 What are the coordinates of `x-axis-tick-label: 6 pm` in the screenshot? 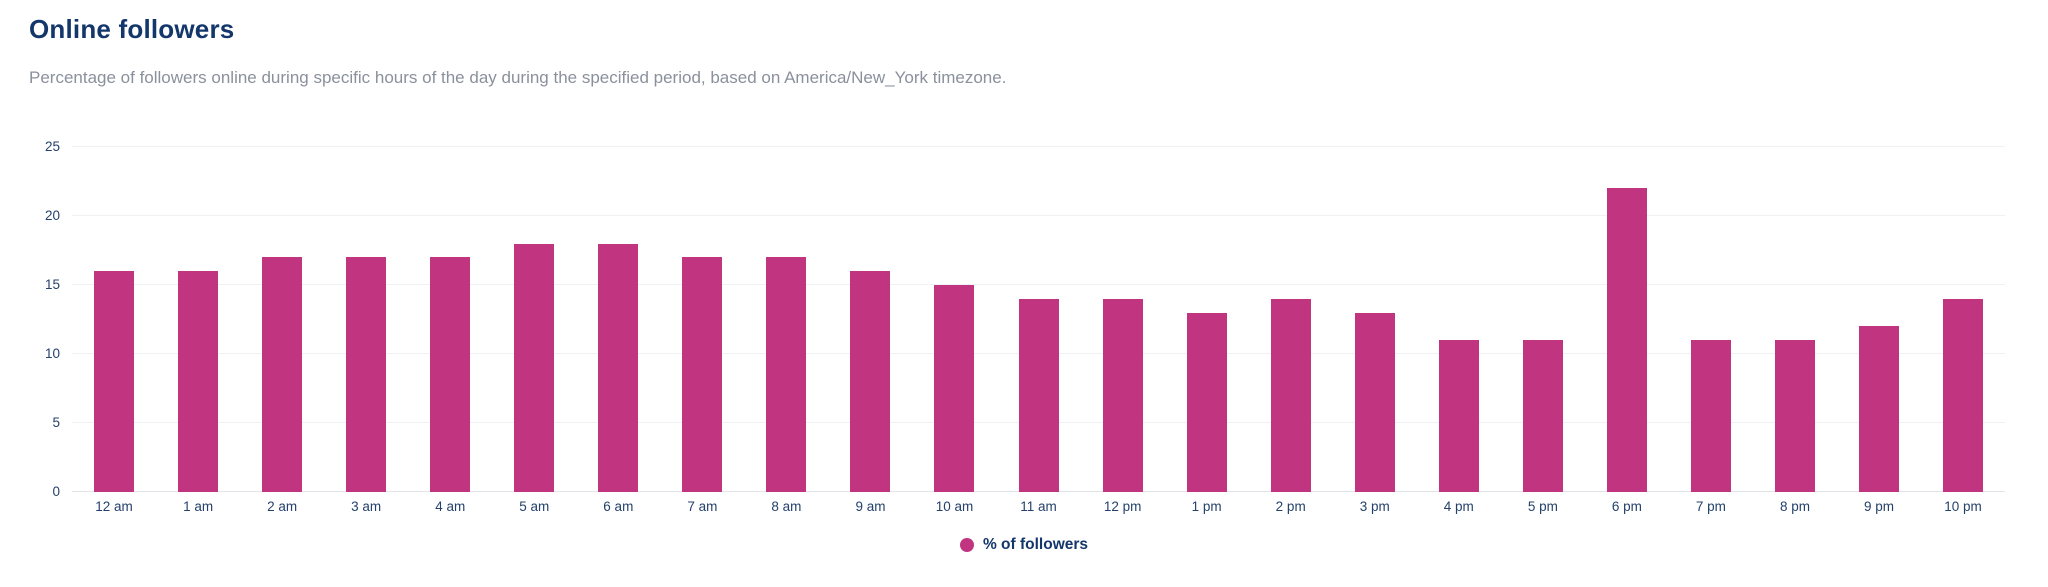 It's located at (1626, 506).